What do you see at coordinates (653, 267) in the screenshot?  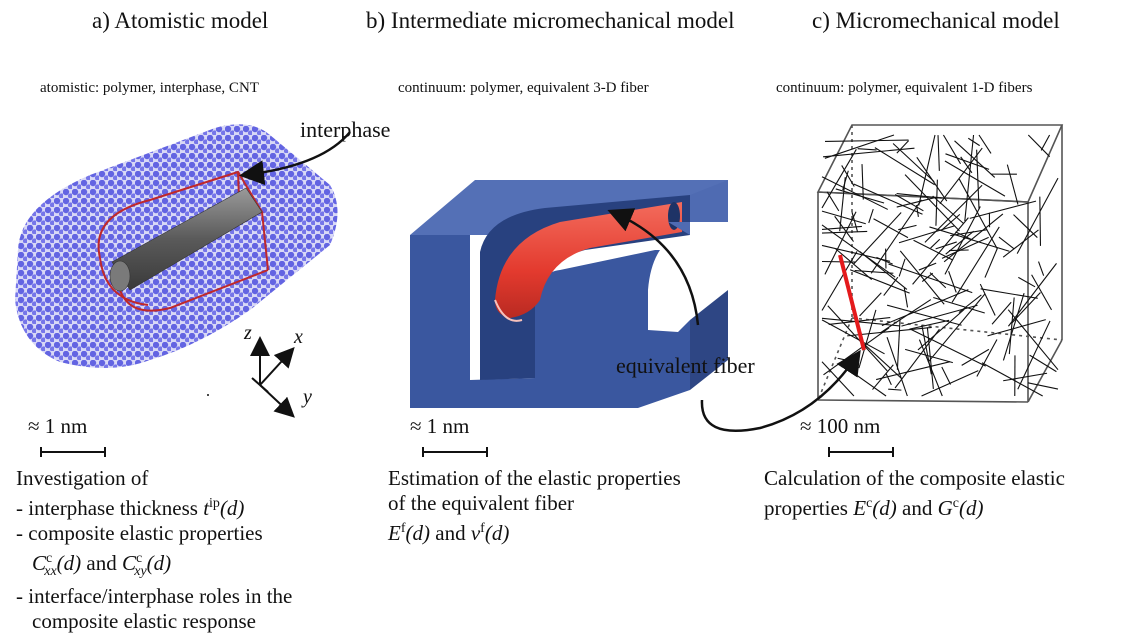 I see `equivalent-fiber-arrow` at bounding box center [653, 267].